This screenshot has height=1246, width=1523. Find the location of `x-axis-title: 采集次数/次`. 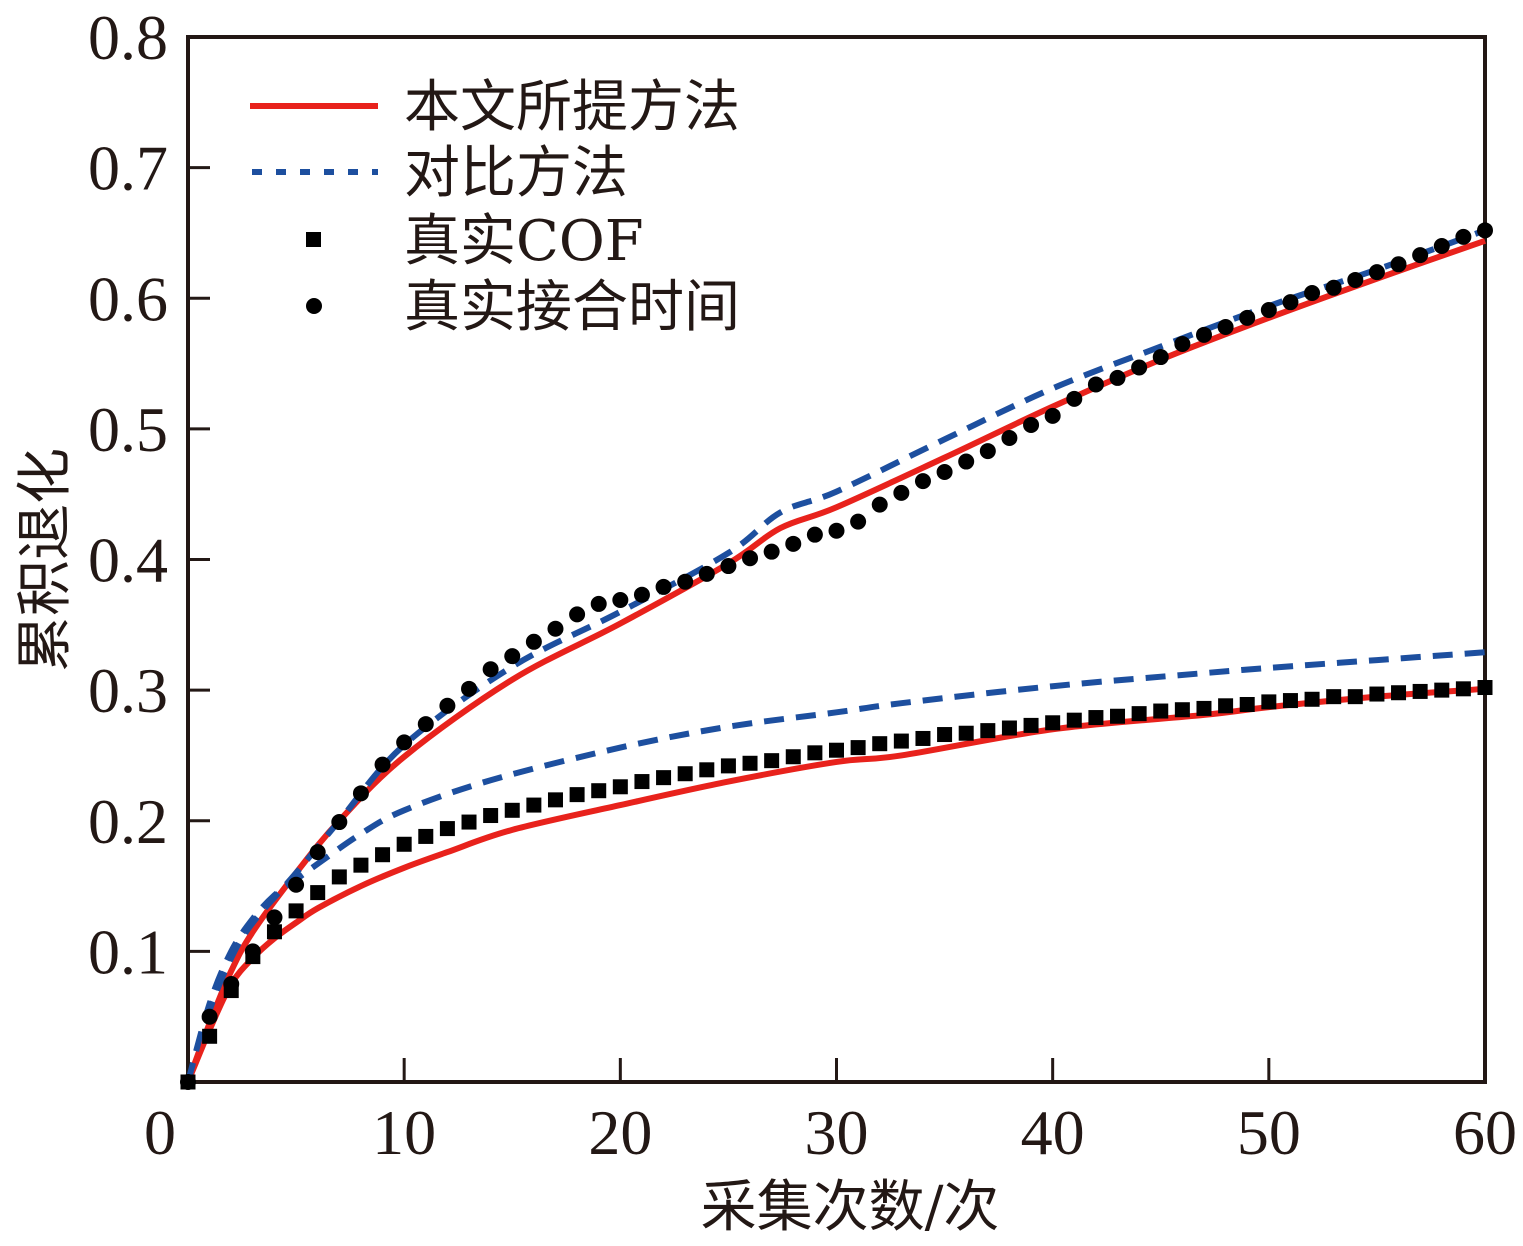

x-axis-title: 采集次数/次 is located at coordinates (850, 1207).